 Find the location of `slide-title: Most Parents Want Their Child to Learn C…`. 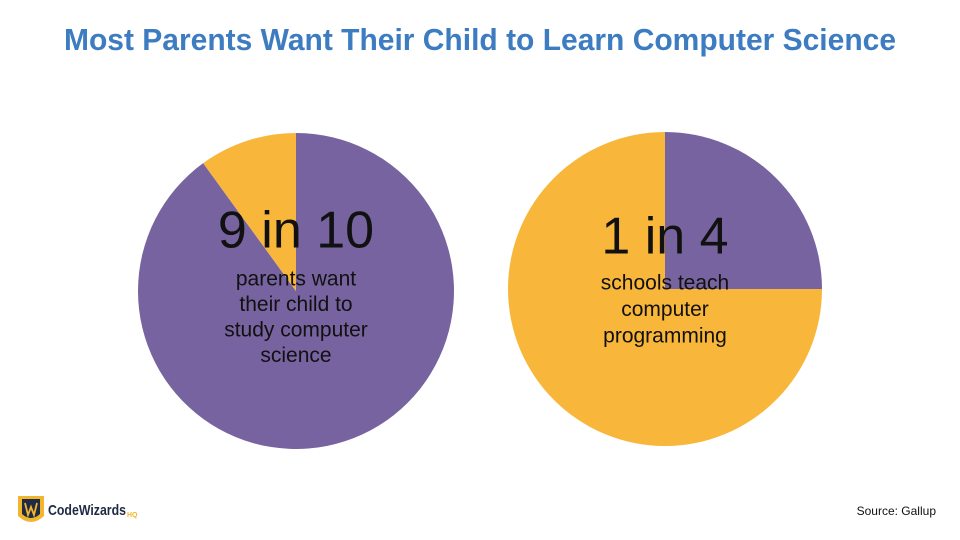

slide-title: Most Parents Want Their Child to Learn C… is located at coordinates (480, 39).